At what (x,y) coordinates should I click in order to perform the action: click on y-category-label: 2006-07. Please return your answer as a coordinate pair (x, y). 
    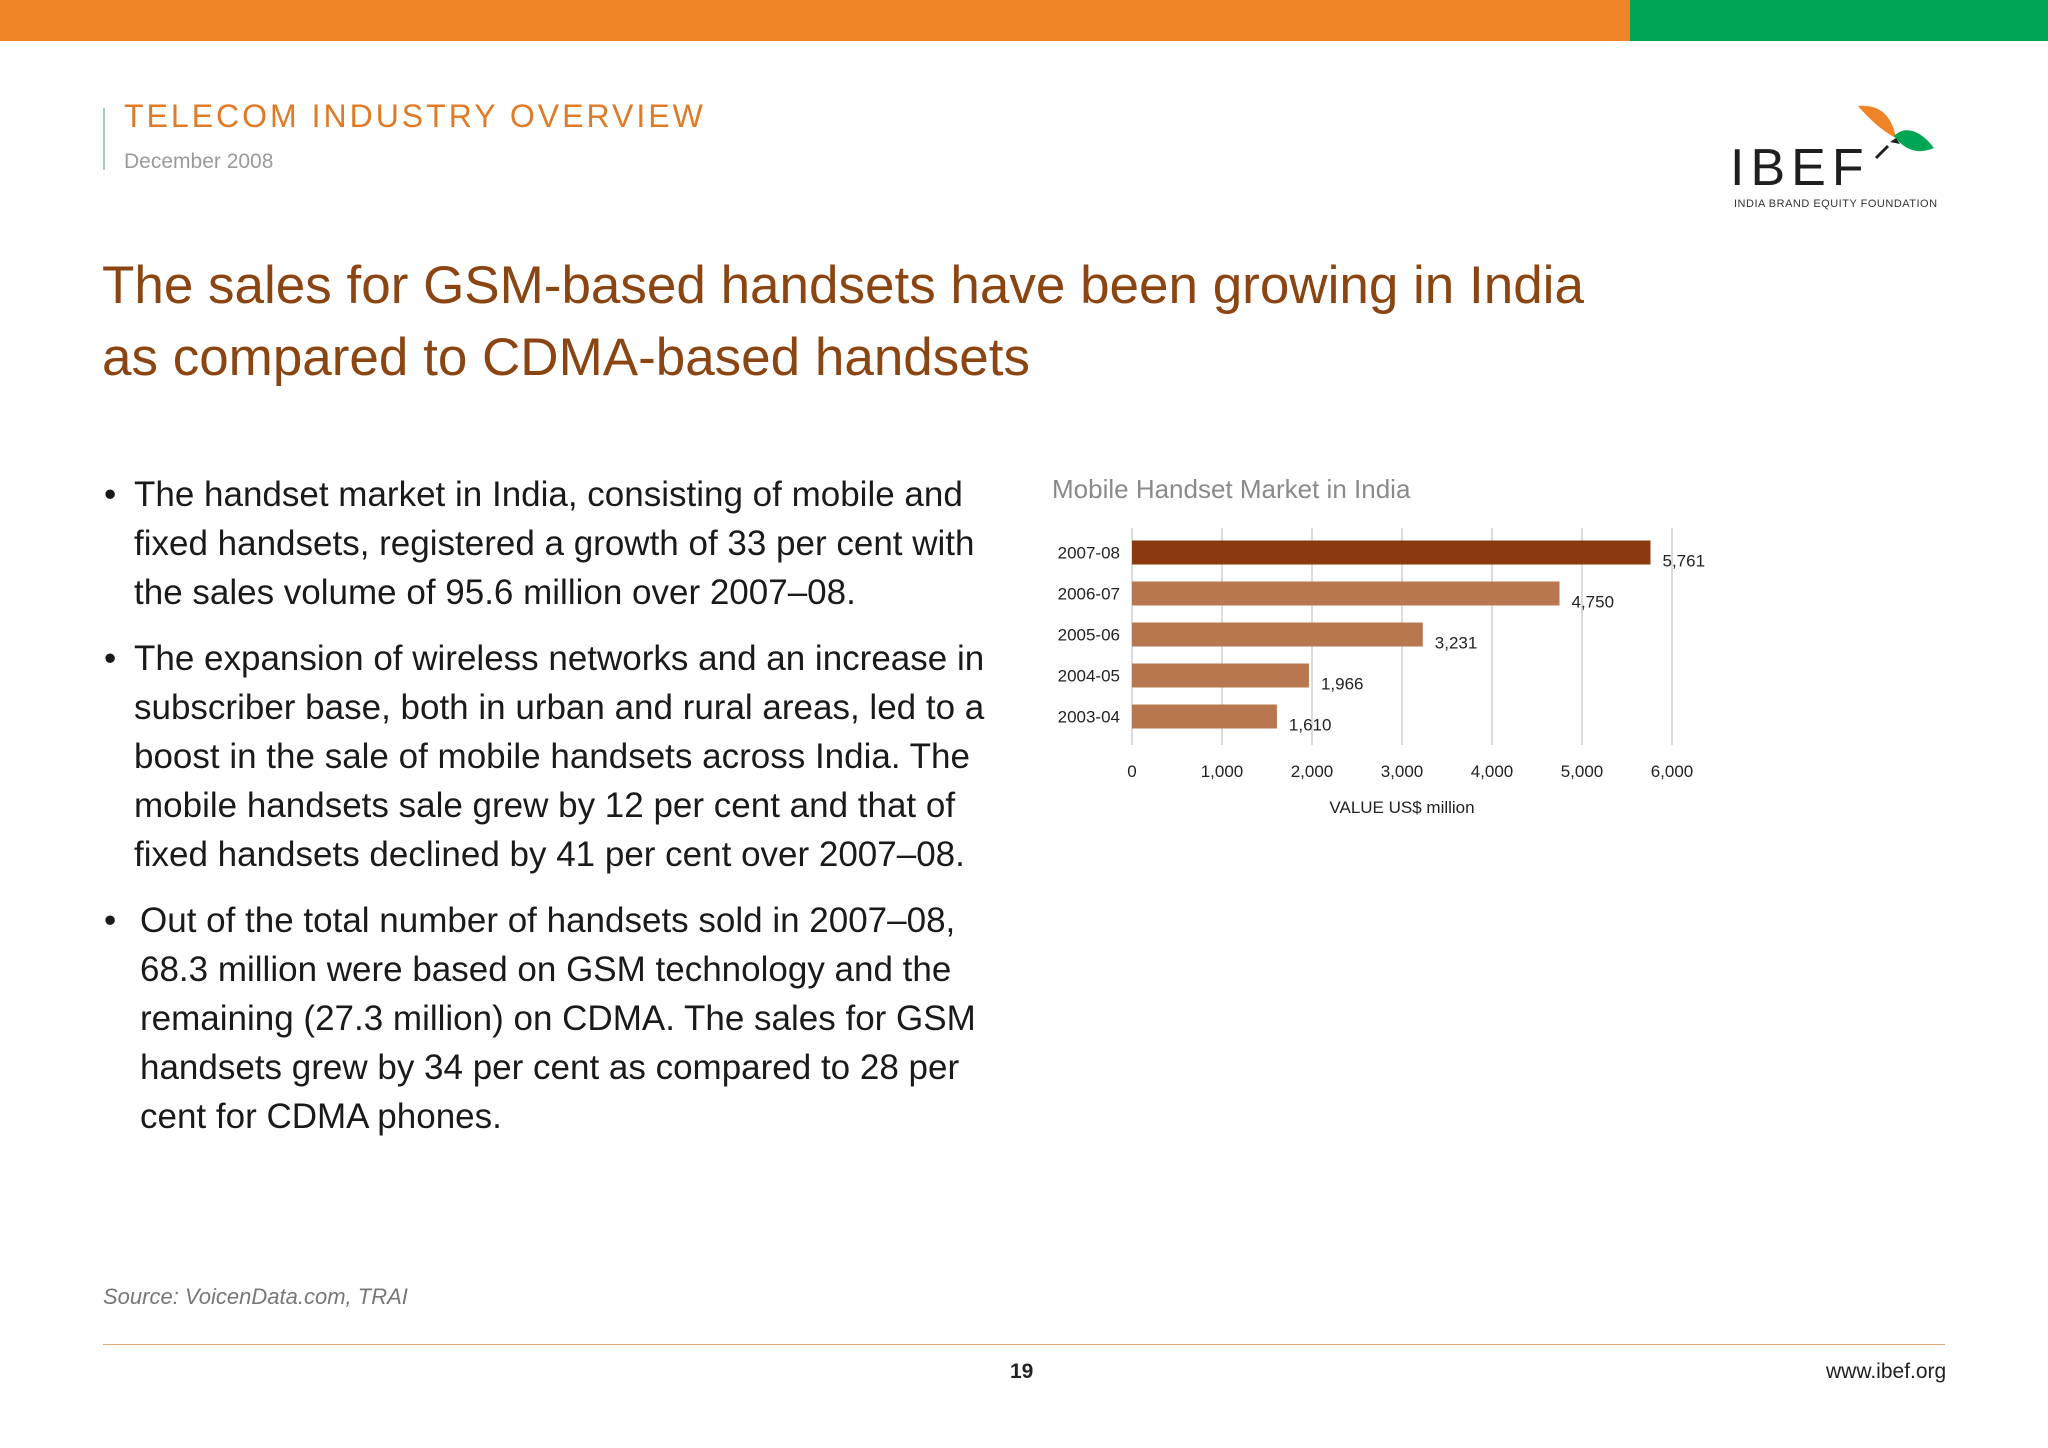
    Looking at the image, I should click on (1089, 594).